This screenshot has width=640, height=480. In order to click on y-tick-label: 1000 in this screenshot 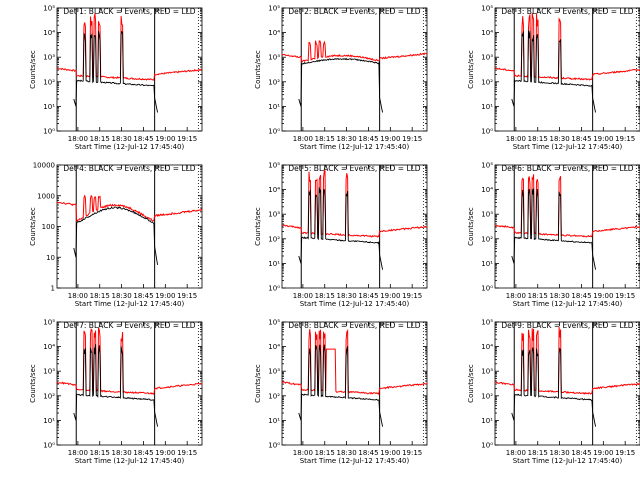, I will do `click(46, 196)`.